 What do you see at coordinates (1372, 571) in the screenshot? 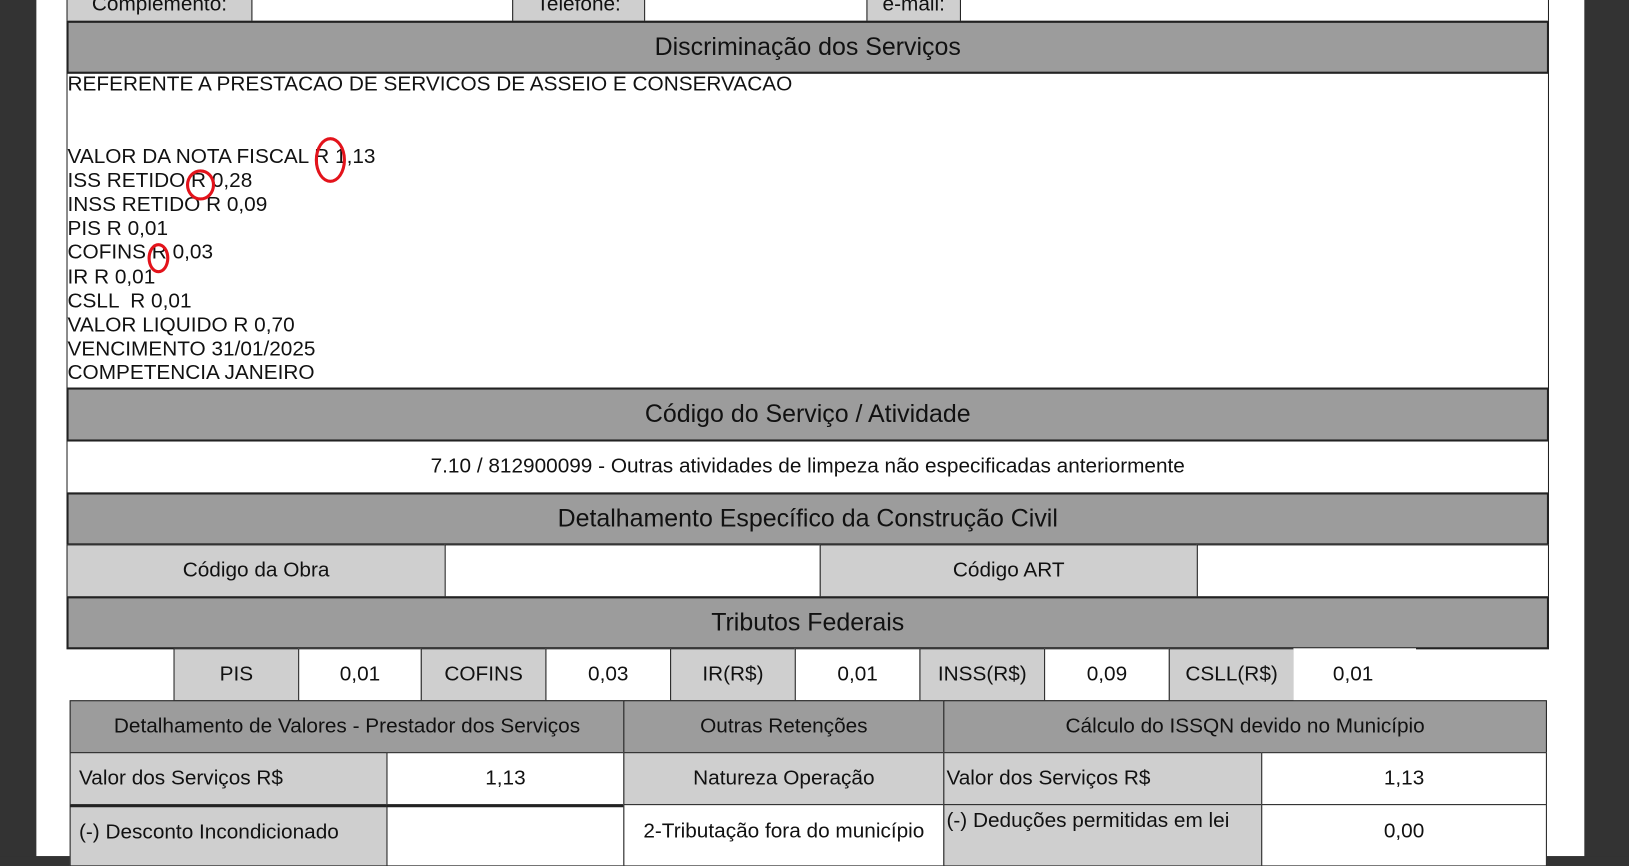
I see `codigo-art-value` at bounding box center [1372, 571].